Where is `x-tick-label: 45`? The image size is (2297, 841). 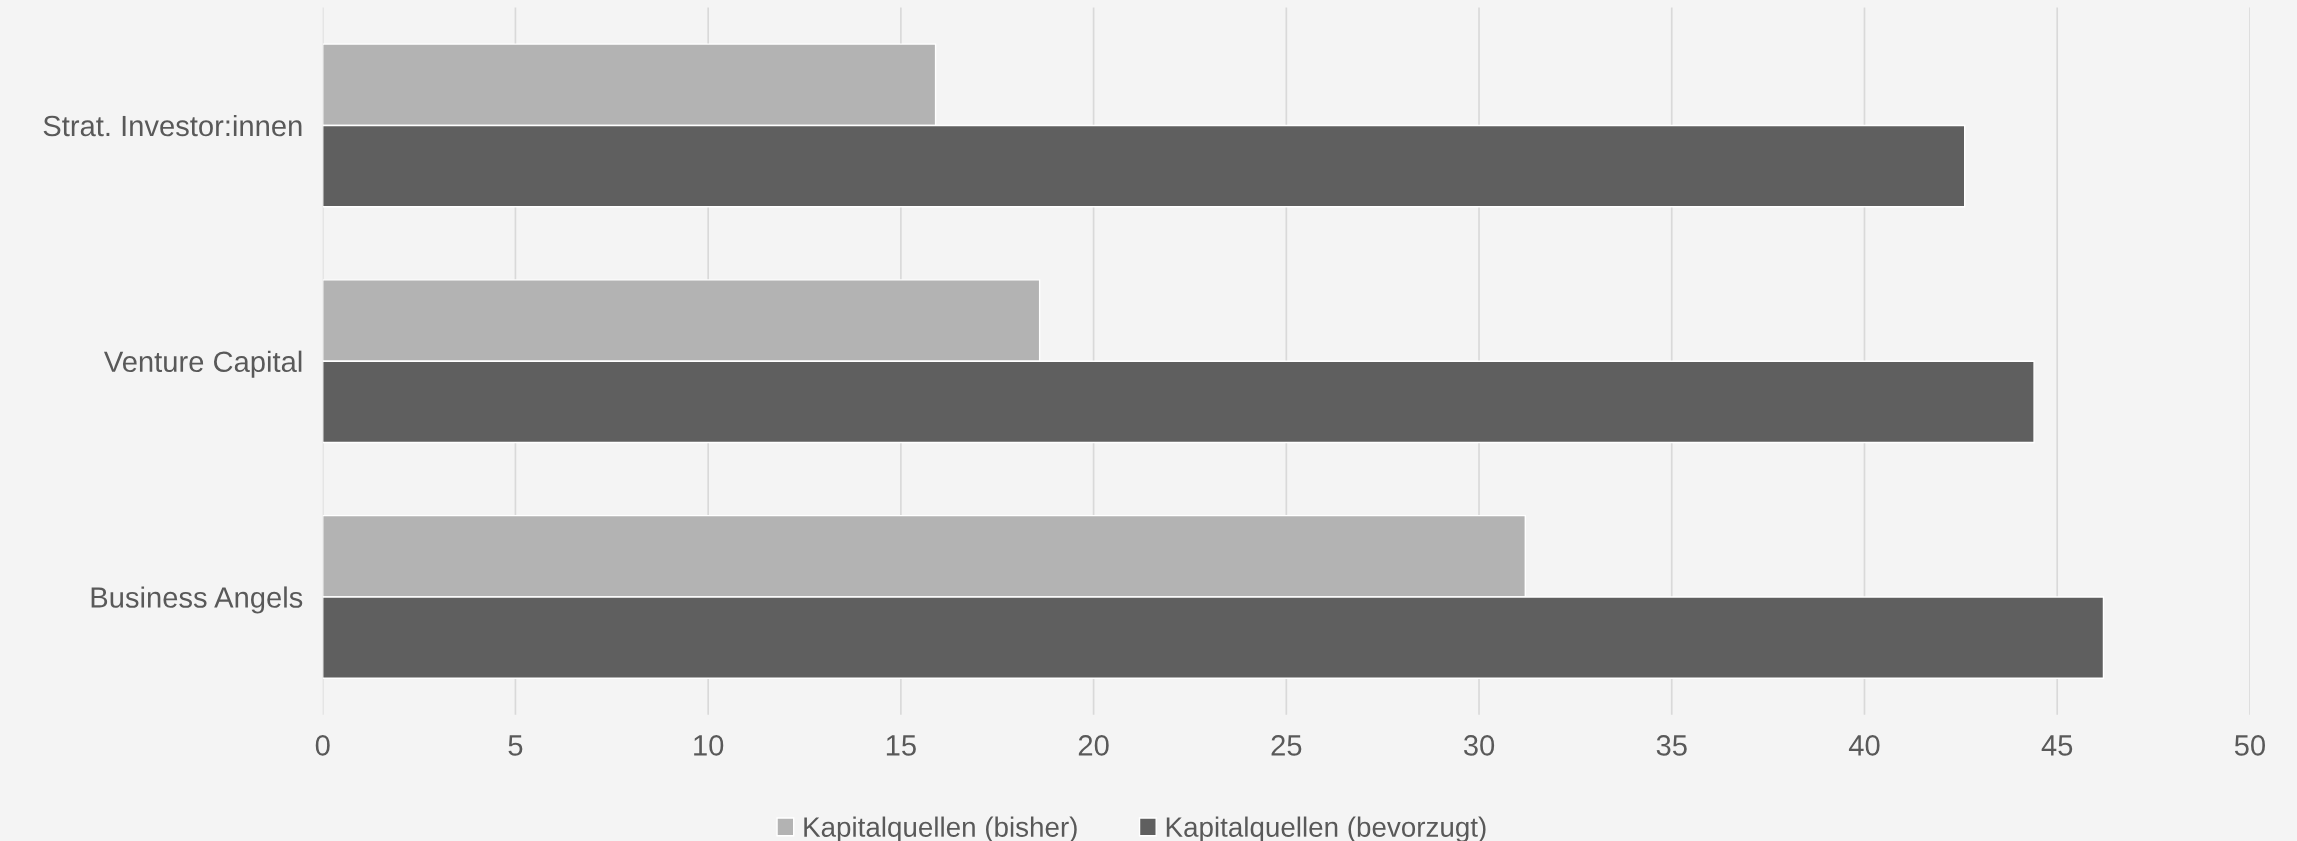 x-tick-label: 45 is located at coordinates (2057, 745).